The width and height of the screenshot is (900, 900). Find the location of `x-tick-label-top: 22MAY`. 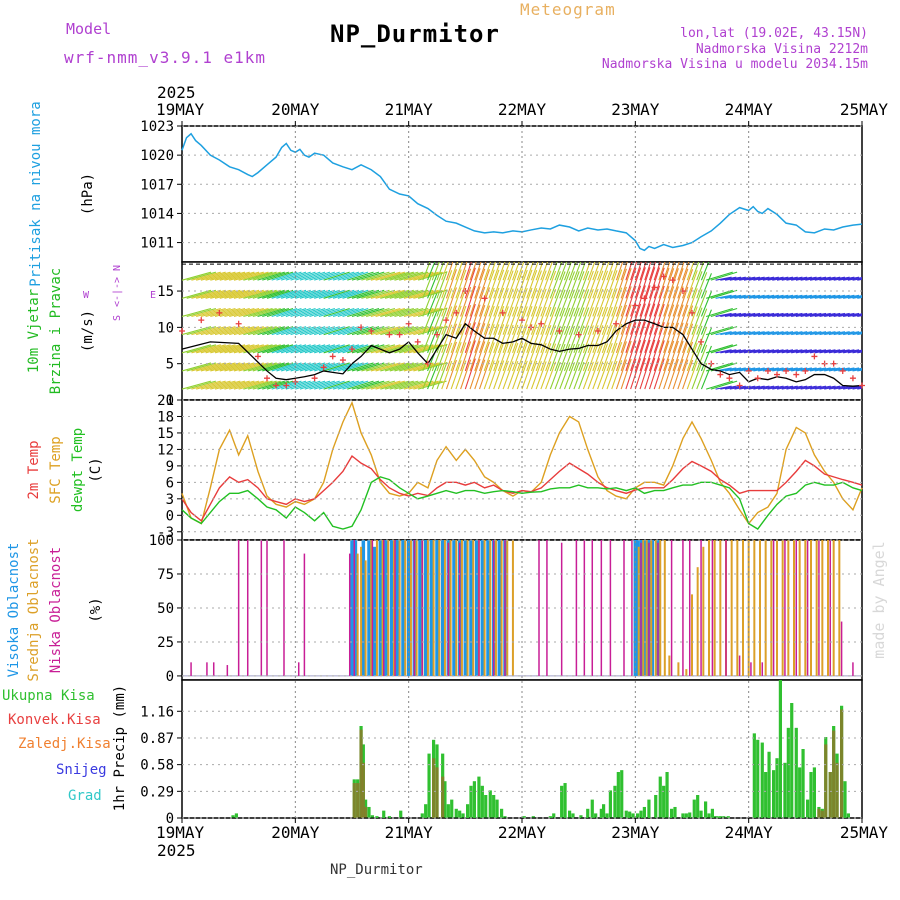

x-tick-label-top: 22MAY is located at coordinates (522, 109).